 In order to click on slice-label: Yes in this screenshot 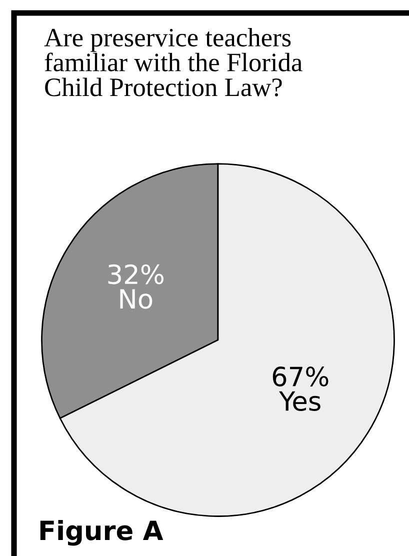, I will do `click(299, 401)`.